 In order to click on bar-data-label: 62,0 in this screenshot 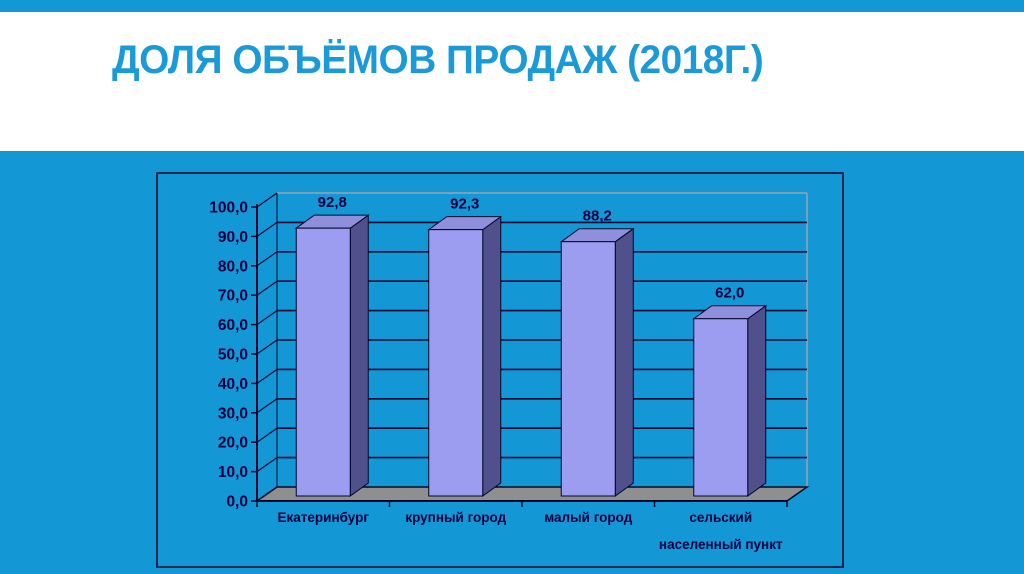, I will do `click(729, 293)`.